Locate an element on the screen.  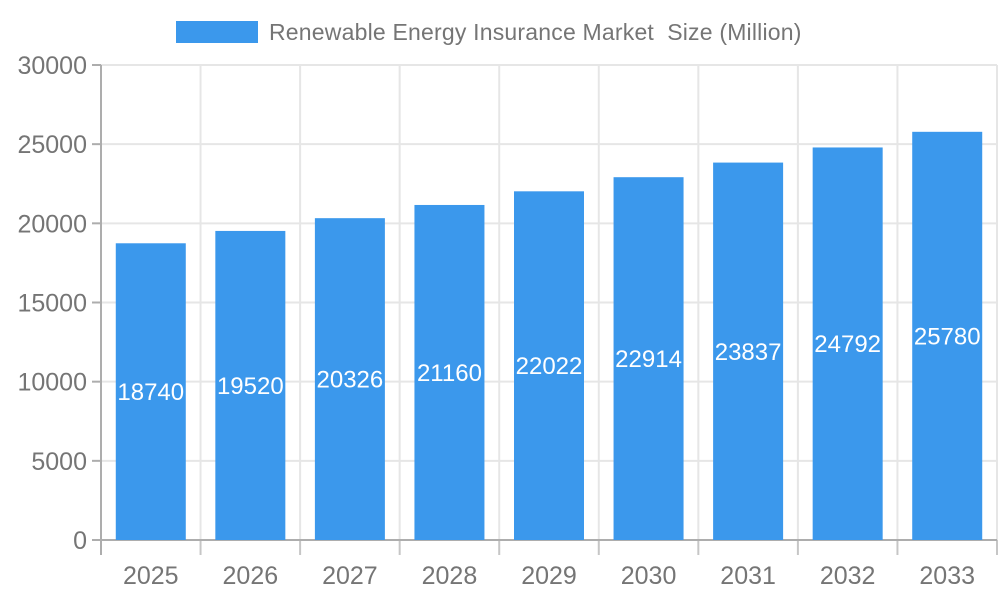
bar-value-label: 22914 is located at coordinates (648, 359).